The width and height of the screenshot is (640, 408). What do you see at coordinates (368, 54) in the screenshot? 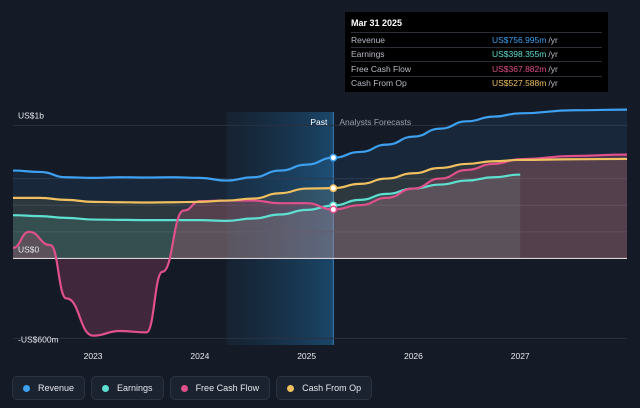
I see `tooltip-label: Earnings` at bounding box center [368, 54].